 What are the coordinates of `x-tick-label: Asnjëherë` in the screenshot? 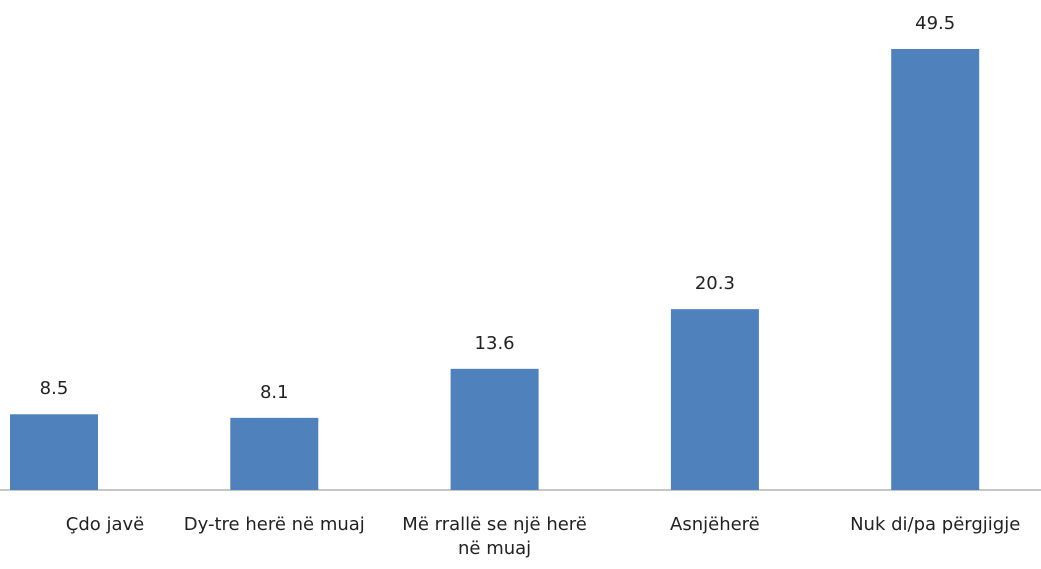 It's located at (715, 524).